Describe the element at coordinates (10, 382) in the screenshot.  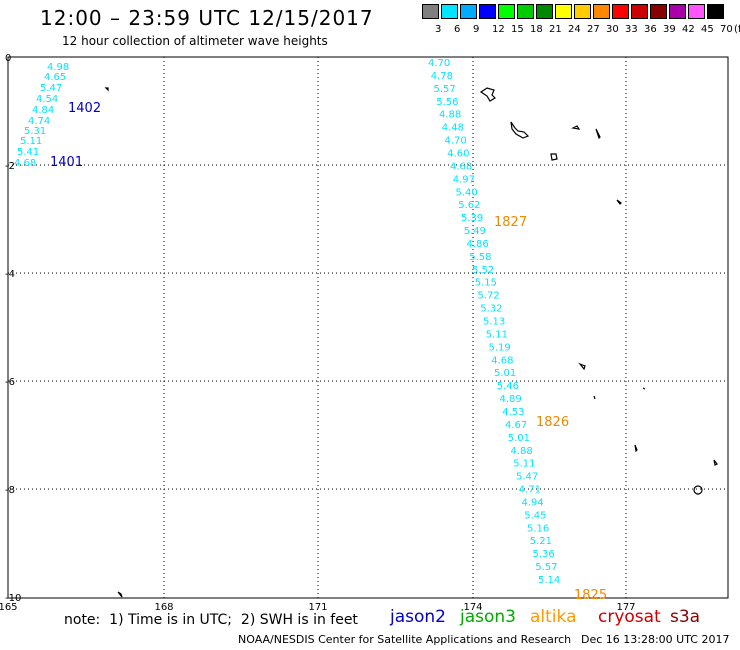
I see `lat-tick-label: -6` at that location.